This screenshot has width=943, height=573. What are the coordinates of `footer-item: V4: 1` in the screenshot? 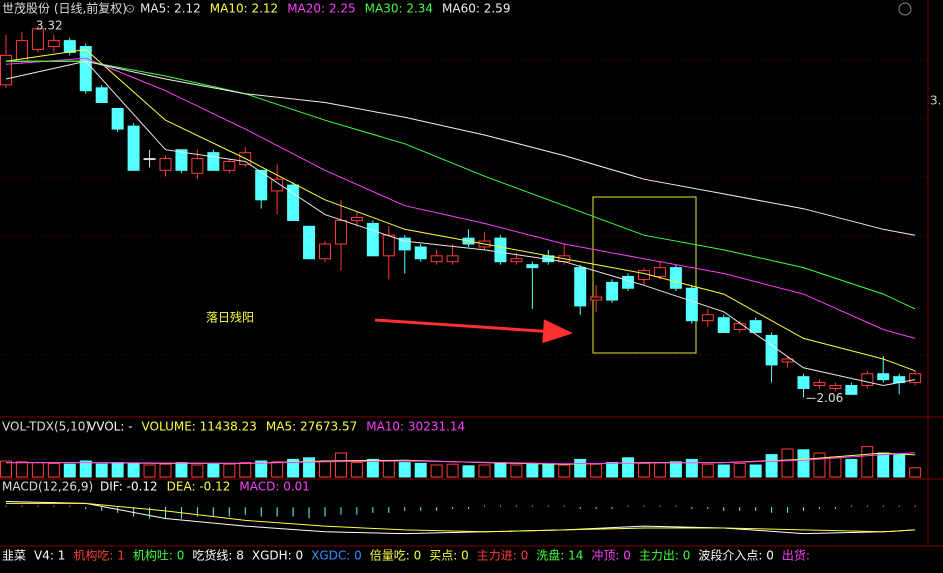 It's located at (49, 556).